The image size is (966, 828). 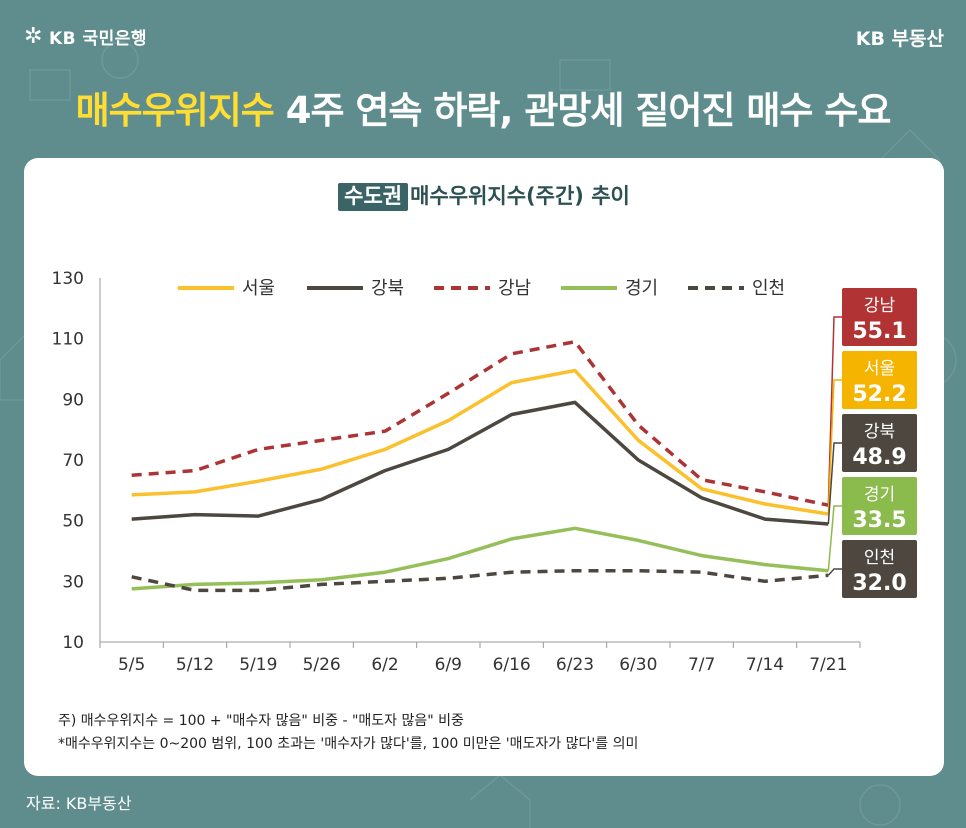 I want to click on y-tick-label: 70, so click(x=73, y=461).